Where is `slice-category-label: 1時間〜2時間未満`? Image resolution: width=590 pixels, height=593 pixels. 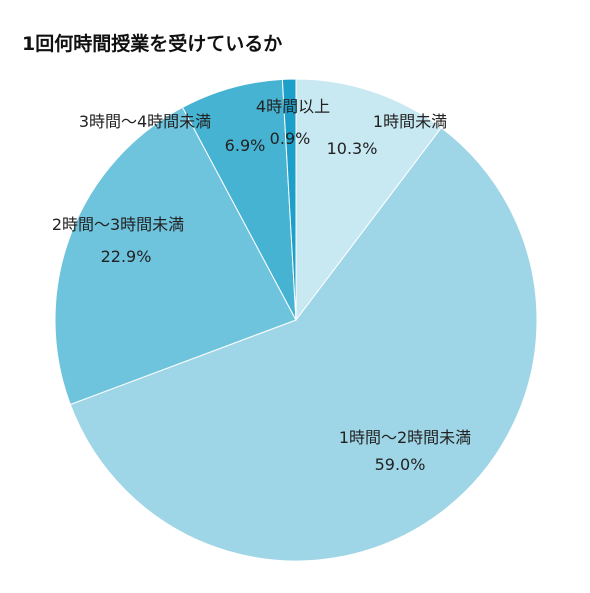
slice-category-label: 1時間〜2時間未満 is located at coordinates (405, 437).